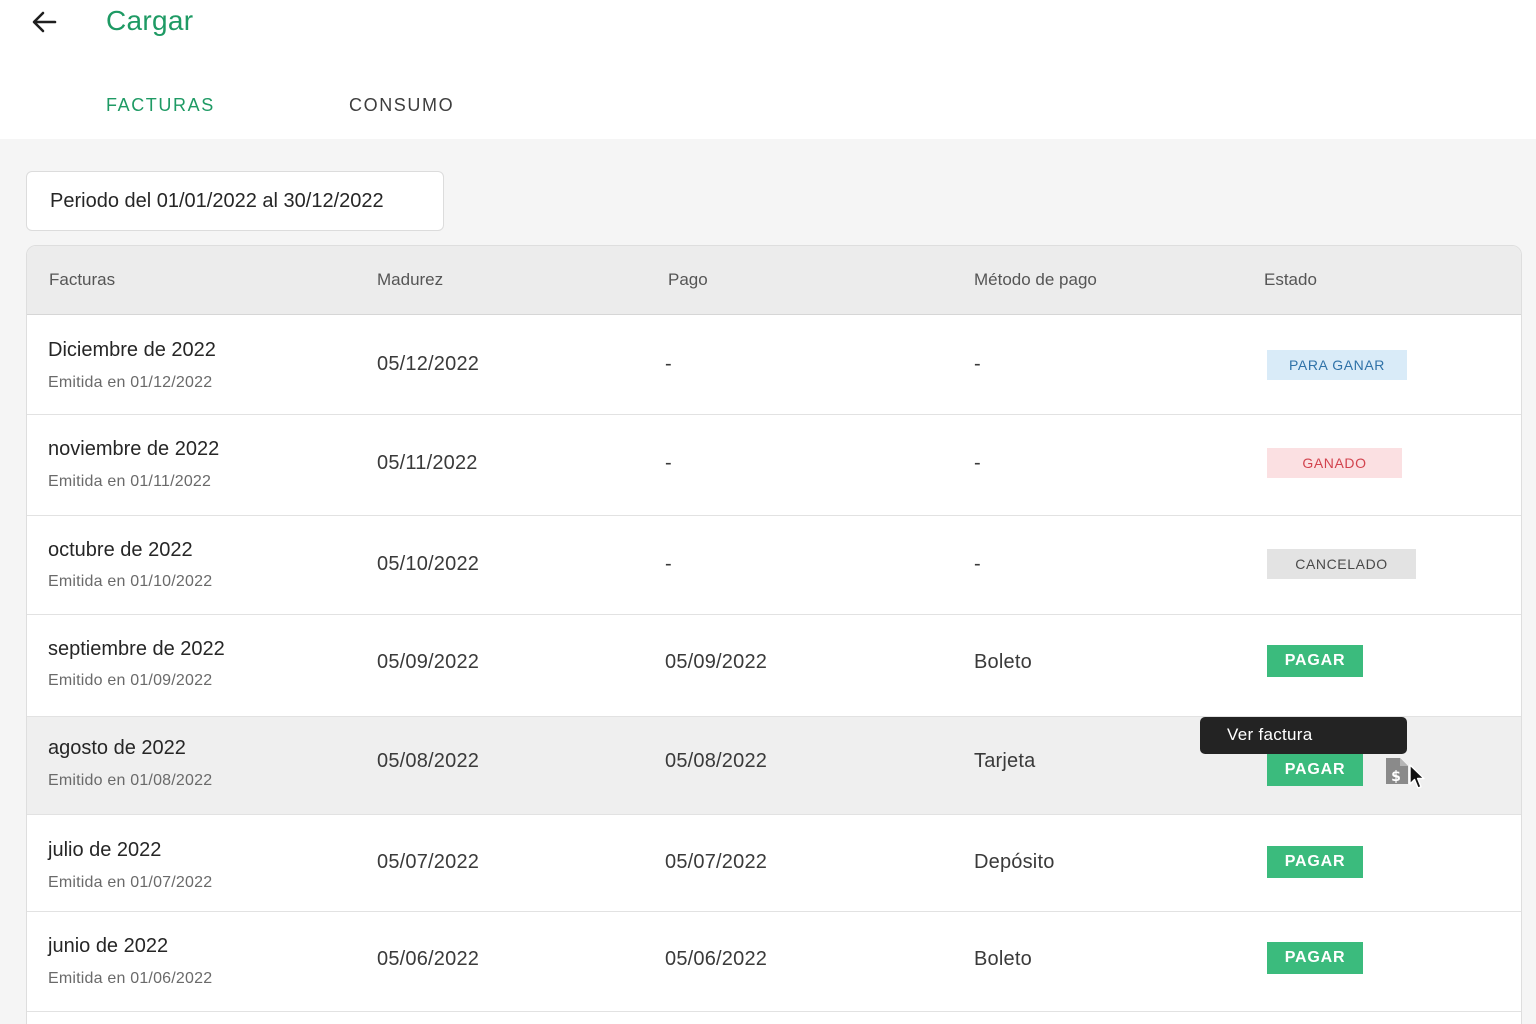 The width and height of the screenshot is (1536, 1024). Describe the element at coordinates (1035, 279) in the screenshot. I see `header-metodo-pago: Método de pago` at that location.